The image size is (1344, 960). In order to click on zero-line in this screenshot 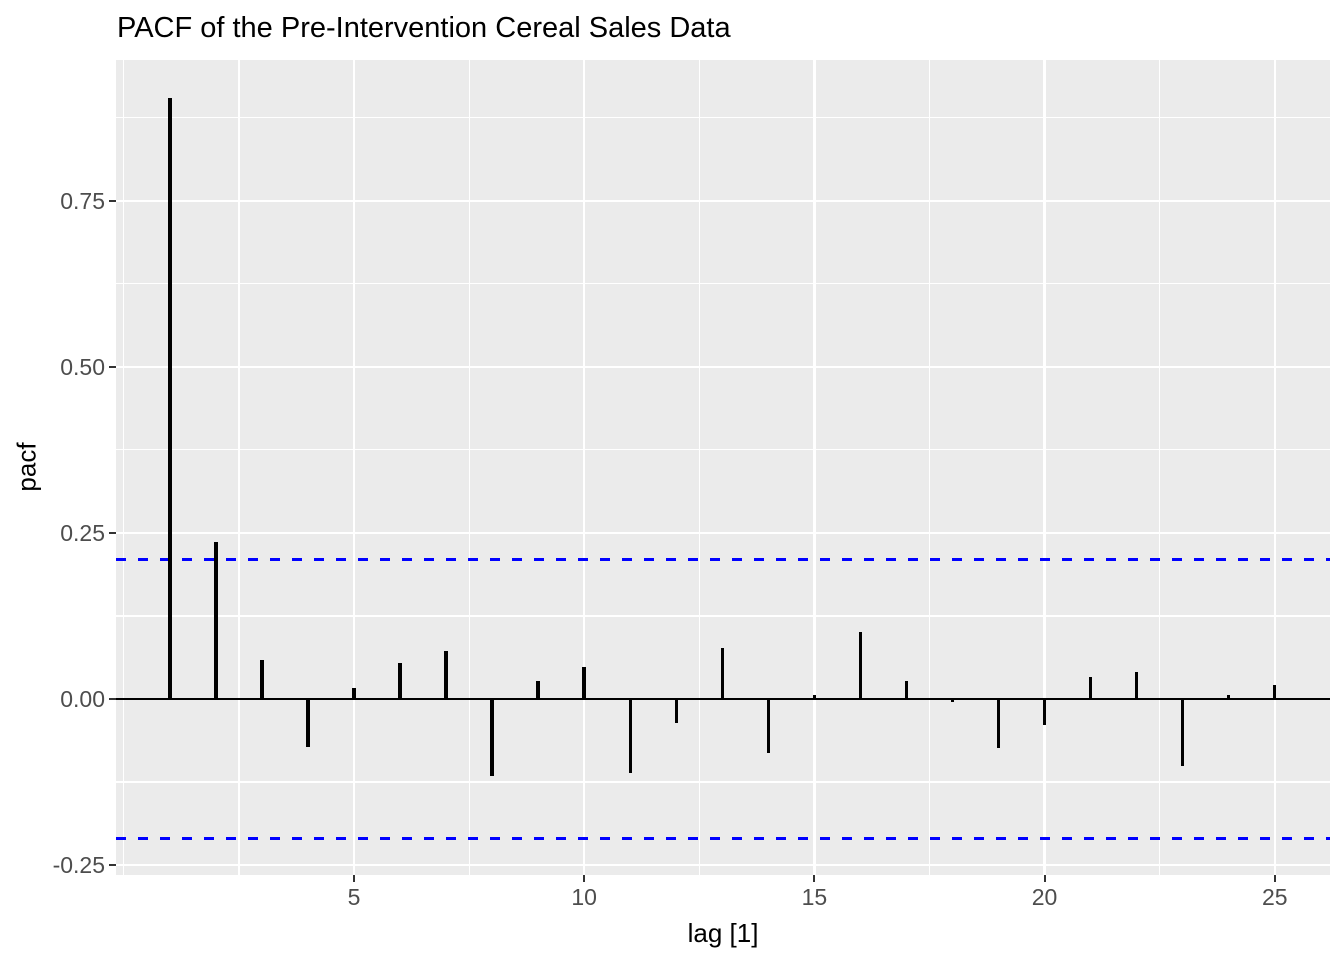, I will do `click(723, 699)`.